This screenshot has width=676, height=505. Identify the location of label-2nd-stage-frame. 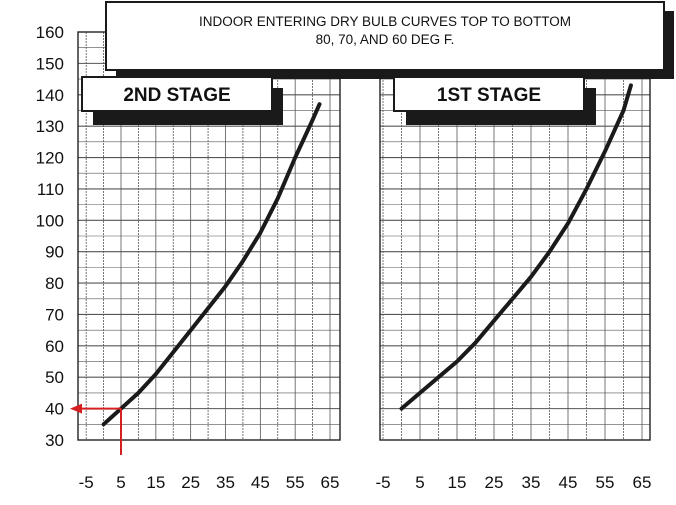
(177, 94).